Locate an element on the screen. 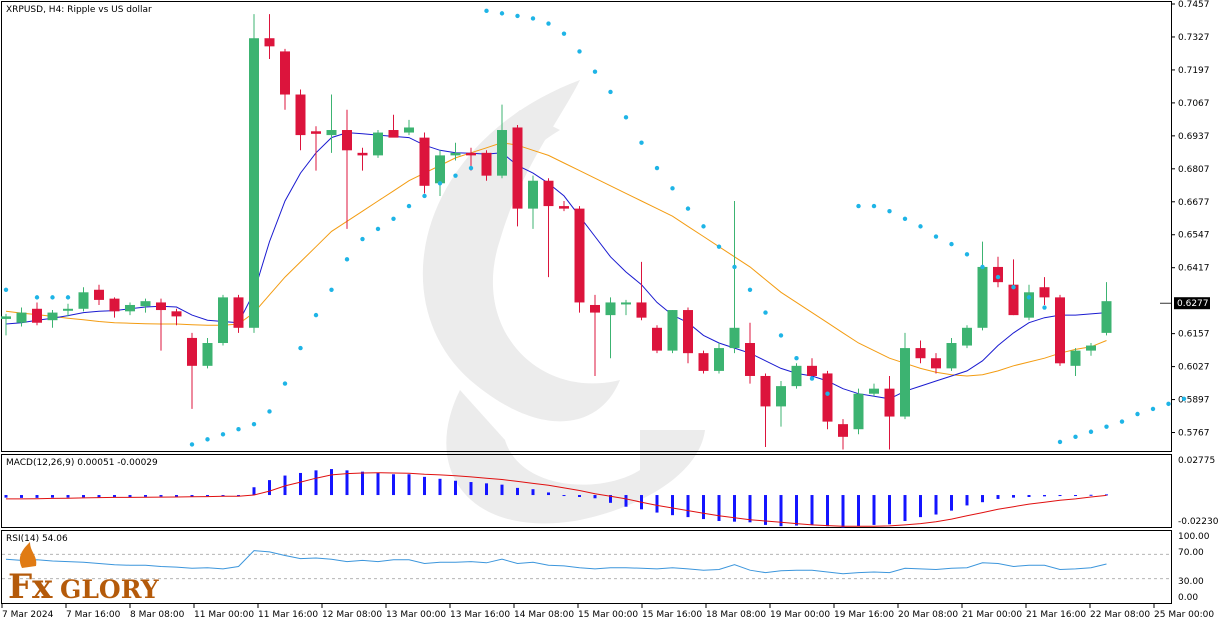  time-axis-label: 22 Mar 08:00 is located at coordinates (1120, 615).